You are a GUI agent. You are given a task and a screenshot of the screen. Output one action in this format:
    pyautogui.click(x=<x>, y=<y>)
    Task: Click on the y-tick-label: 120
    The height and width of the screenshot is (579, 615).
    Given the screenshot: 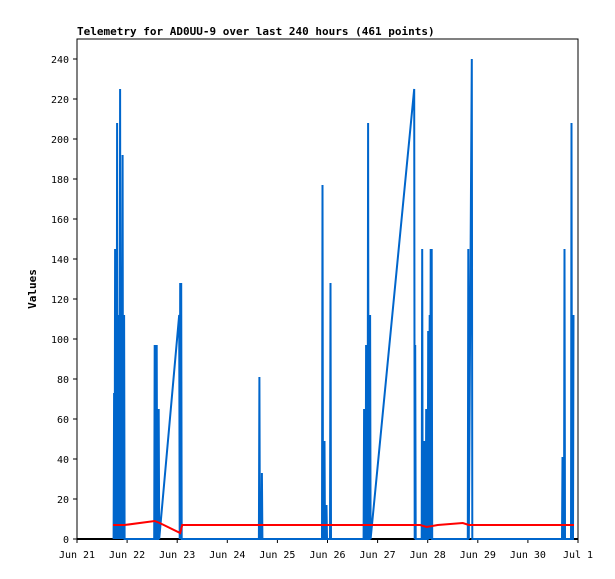 What is the action you would take?
    pyautogui.click(x=60, y=300)
    